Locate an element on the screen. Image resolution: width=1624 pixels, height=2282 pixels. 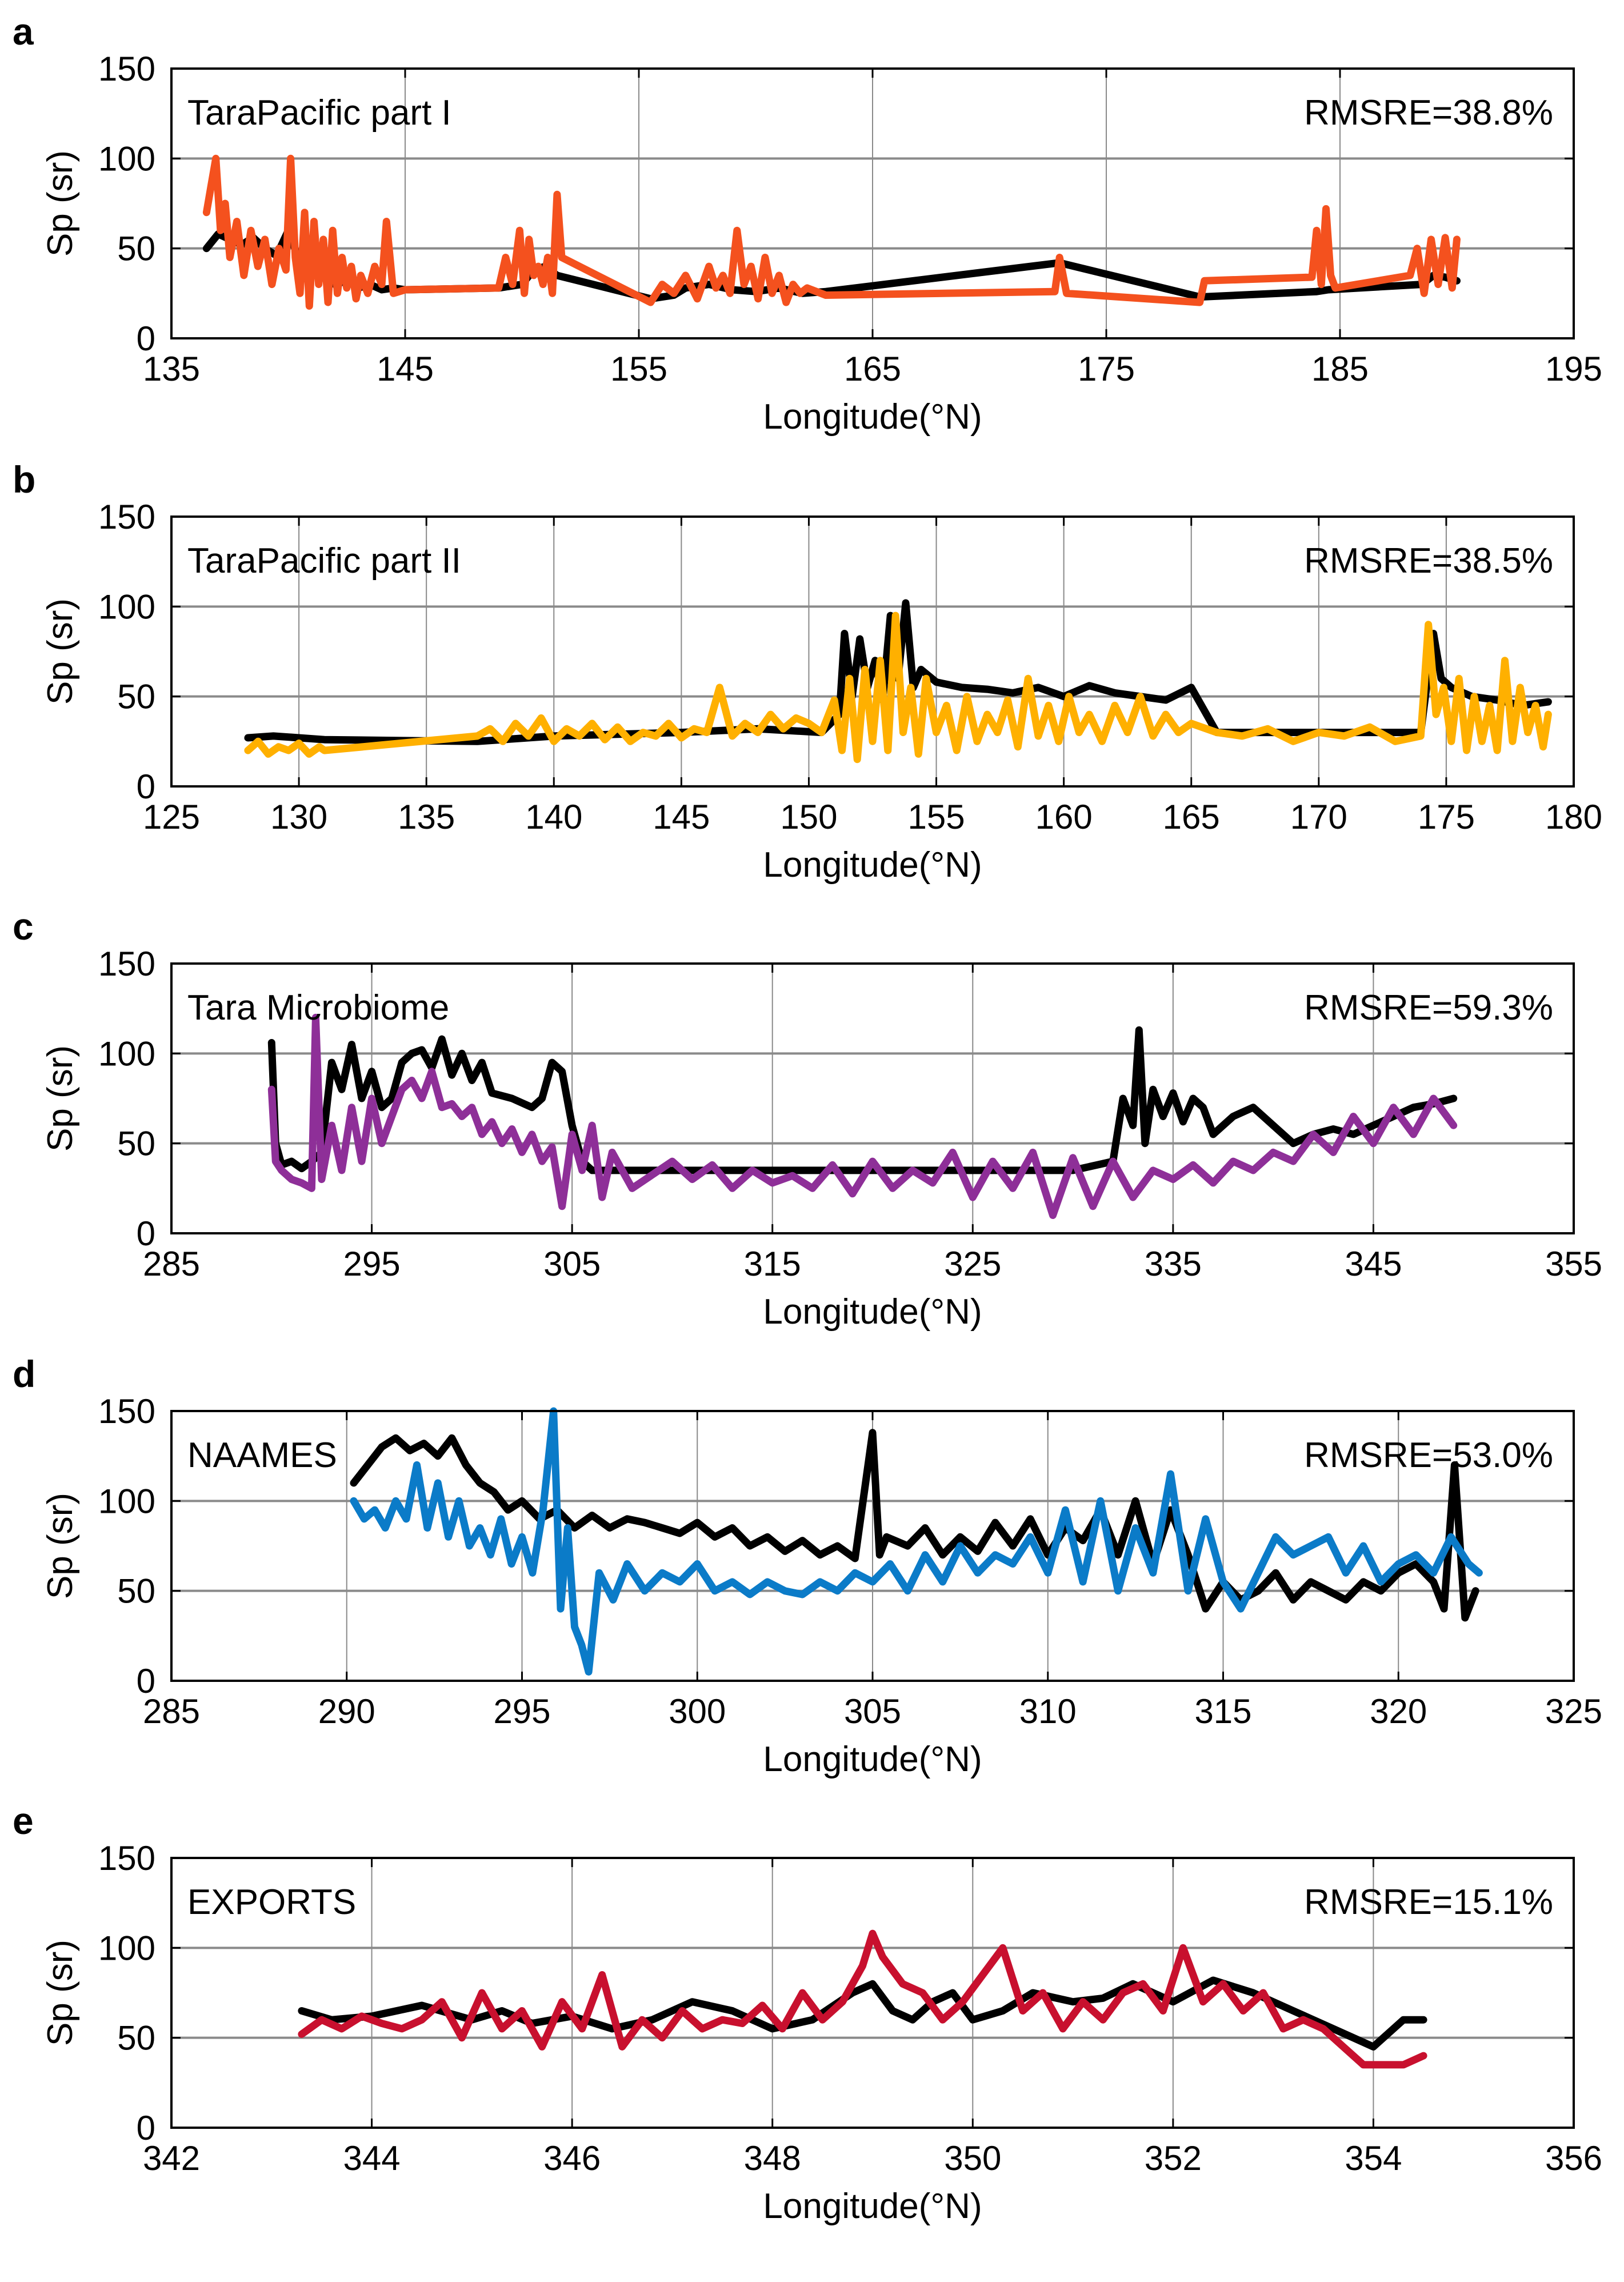
x-tick-label: 345 is located at coordinates (1373, 1264).